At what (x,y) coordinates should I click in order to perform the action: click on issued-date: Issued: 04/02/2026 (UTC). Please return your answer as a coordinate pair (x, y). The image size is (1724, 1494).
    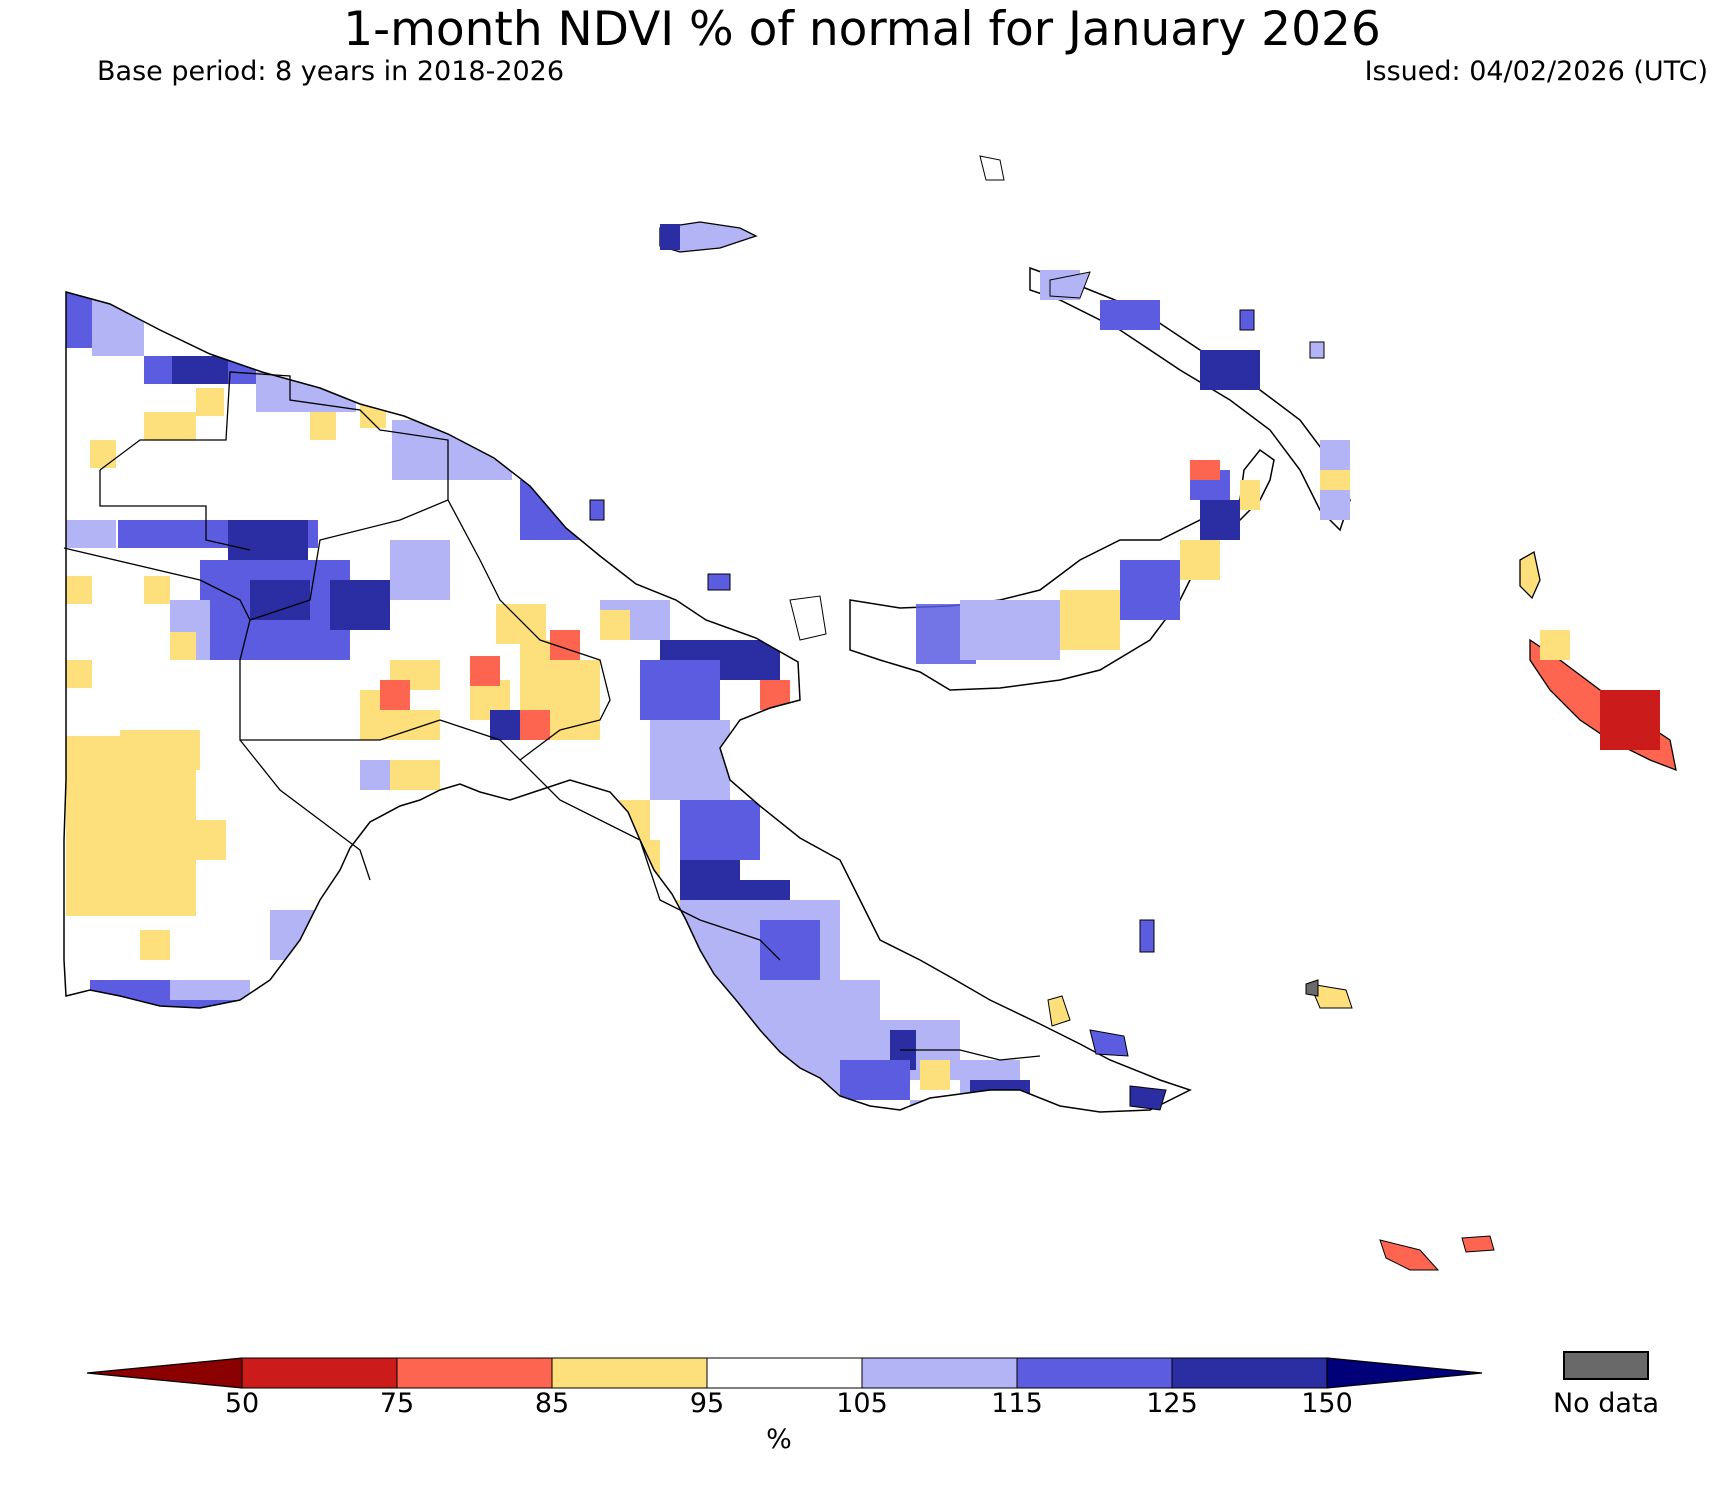
    Looking at the image, I should click on (1536, 71).